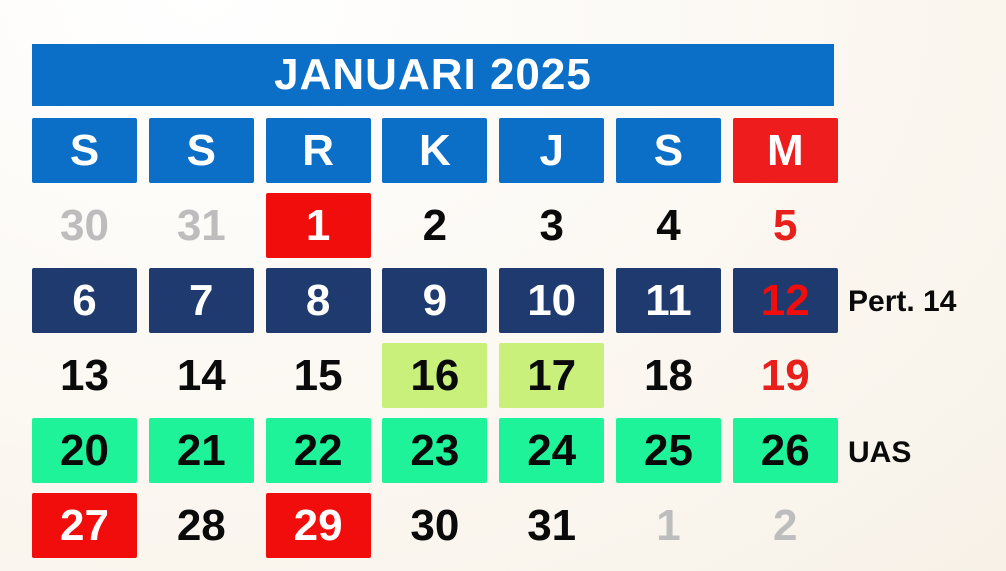 Image resolution: width=1006 pixels, height=571 pixels. I want to click on day-cell: 29, so click(318, 525).